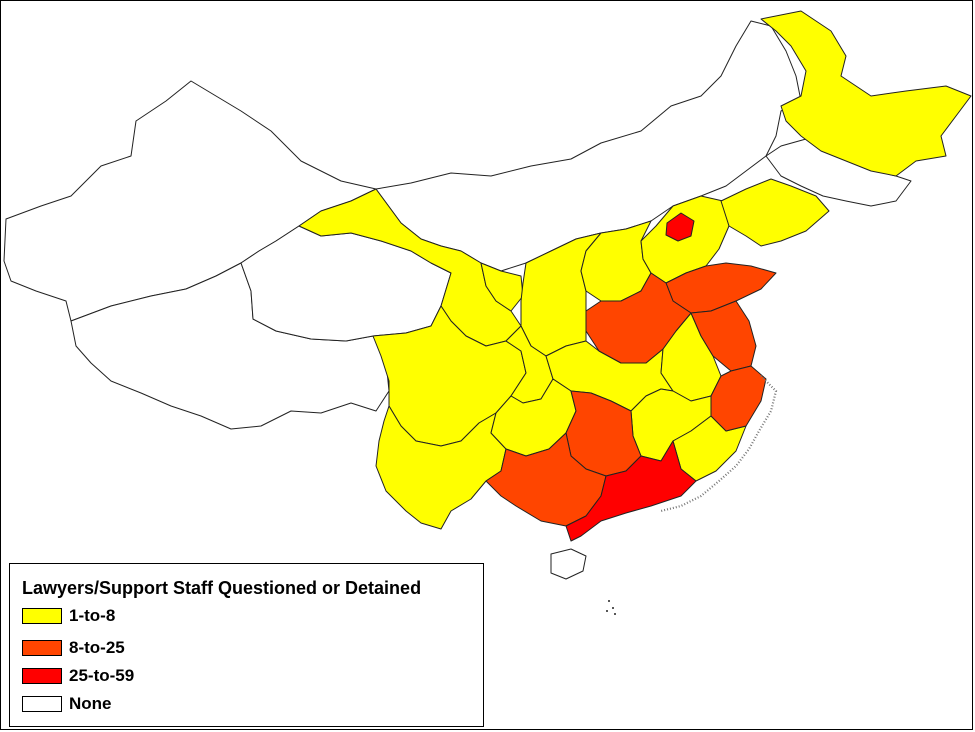  What do you see at coordinates (67, 704) in the screenshot?
I see `legend-item-none: None` at bounding box center [67, 704].